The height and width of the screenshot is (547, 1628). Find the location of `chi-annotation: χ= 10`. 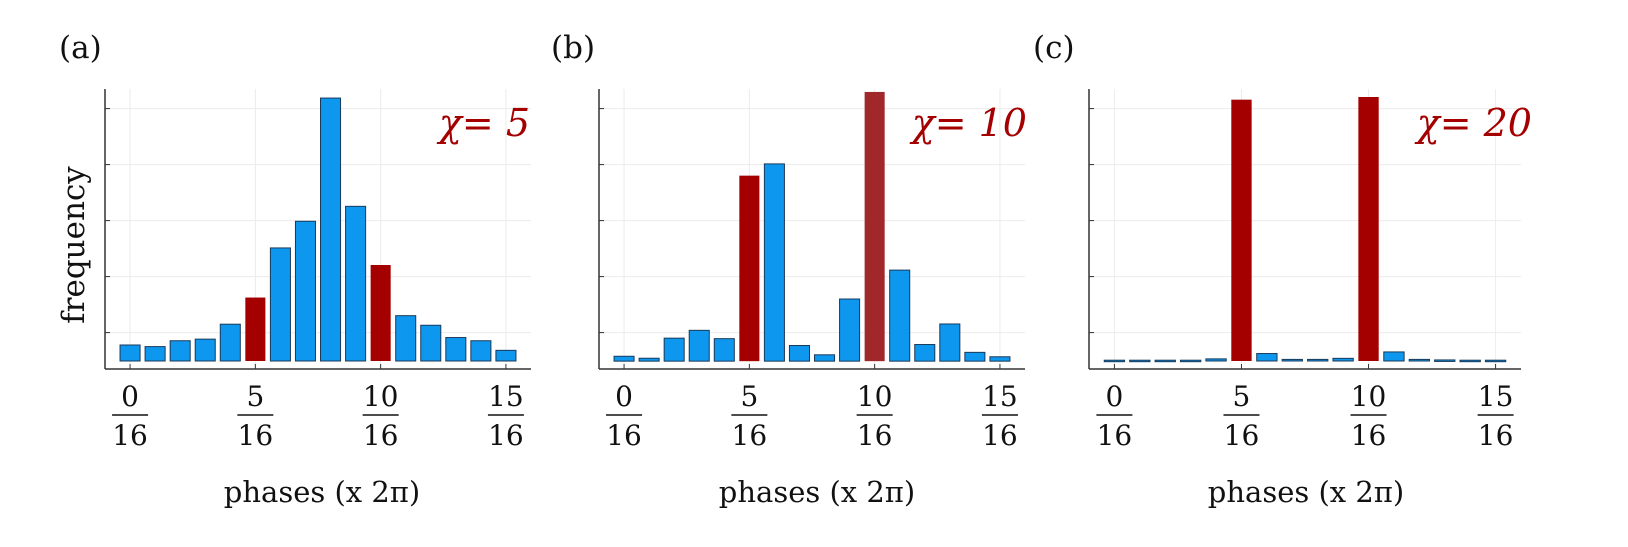

chi-annotation: χ= 10 is located at coordinates (968, 123).